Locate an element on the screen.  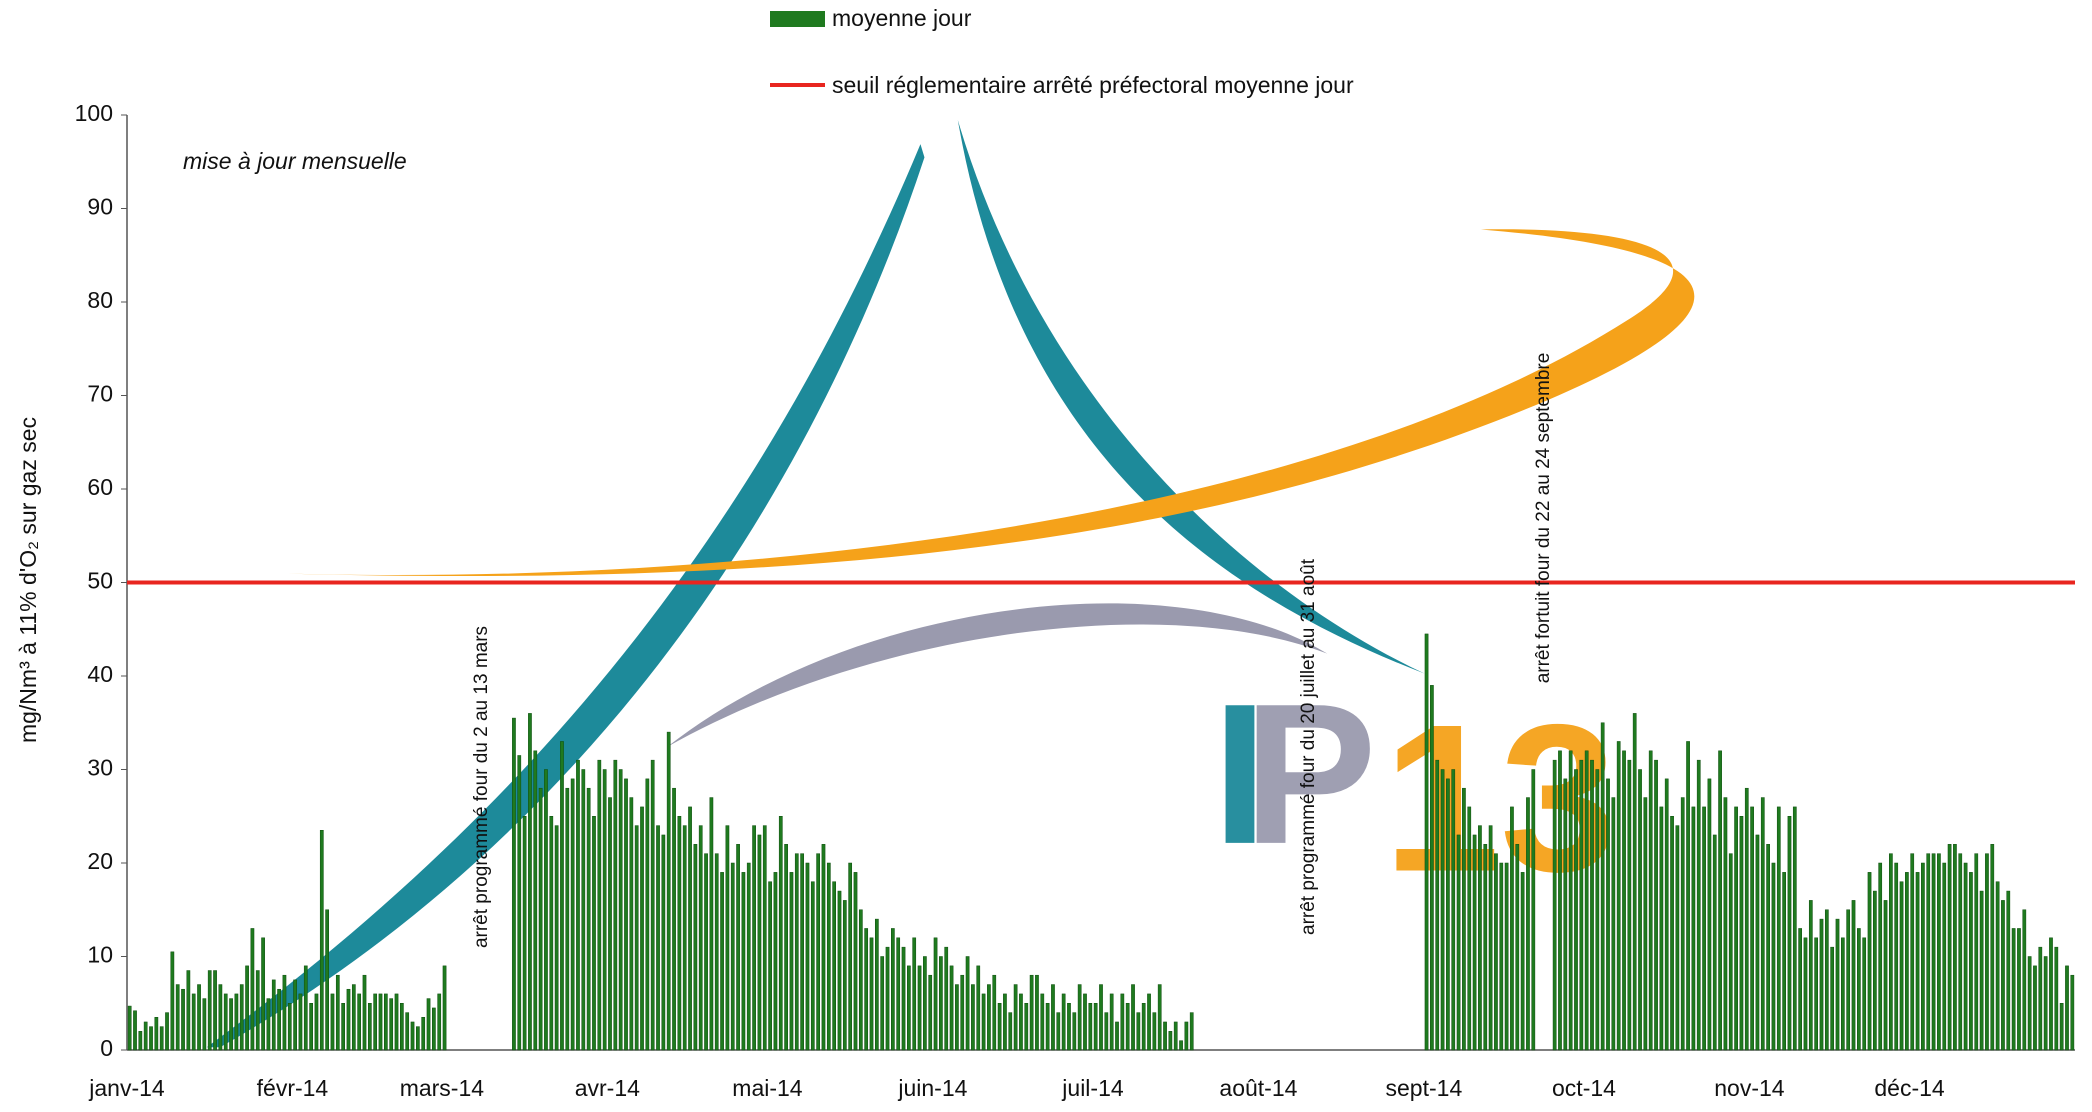
x-tick-label: août-14 is located at coordinates (1258, 1088).